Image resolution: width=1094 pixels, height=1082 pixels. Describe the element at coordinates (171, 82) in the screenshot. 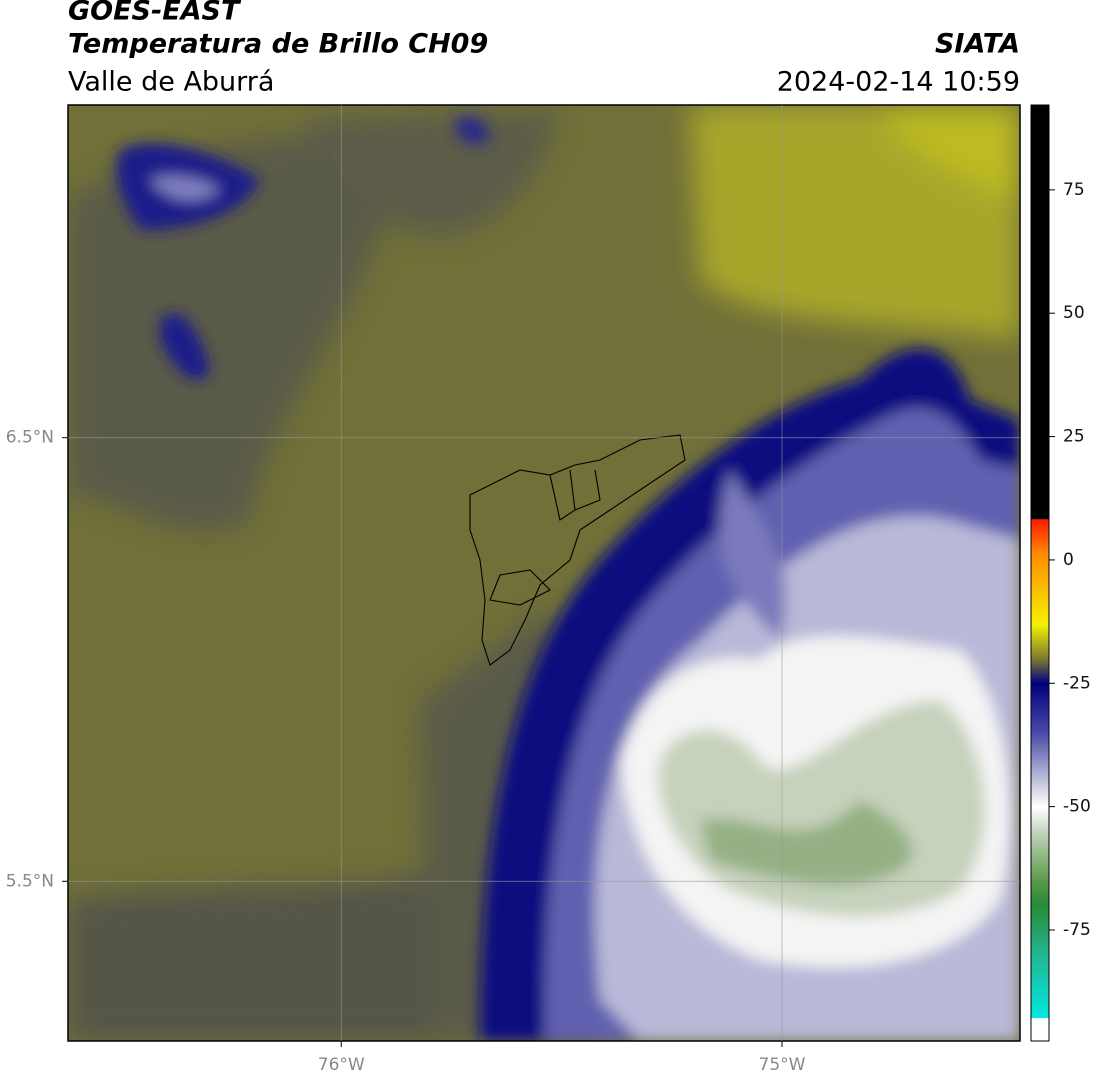

I see `region: Valle de Aburrá` at that location.